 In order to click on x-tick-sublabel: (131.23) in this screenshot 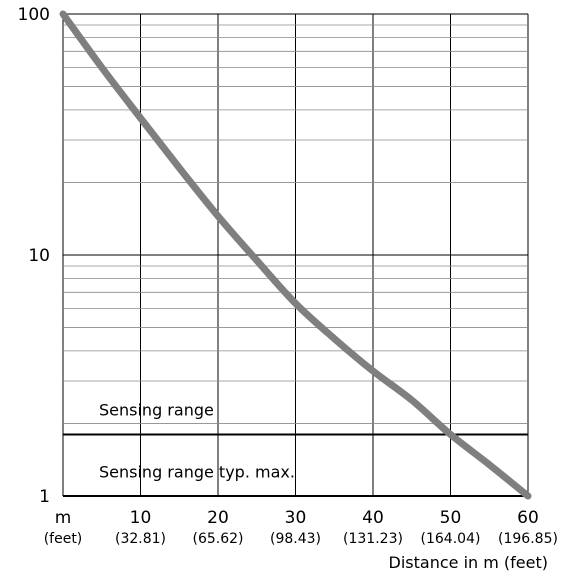, I will do `click(373, 539)`.